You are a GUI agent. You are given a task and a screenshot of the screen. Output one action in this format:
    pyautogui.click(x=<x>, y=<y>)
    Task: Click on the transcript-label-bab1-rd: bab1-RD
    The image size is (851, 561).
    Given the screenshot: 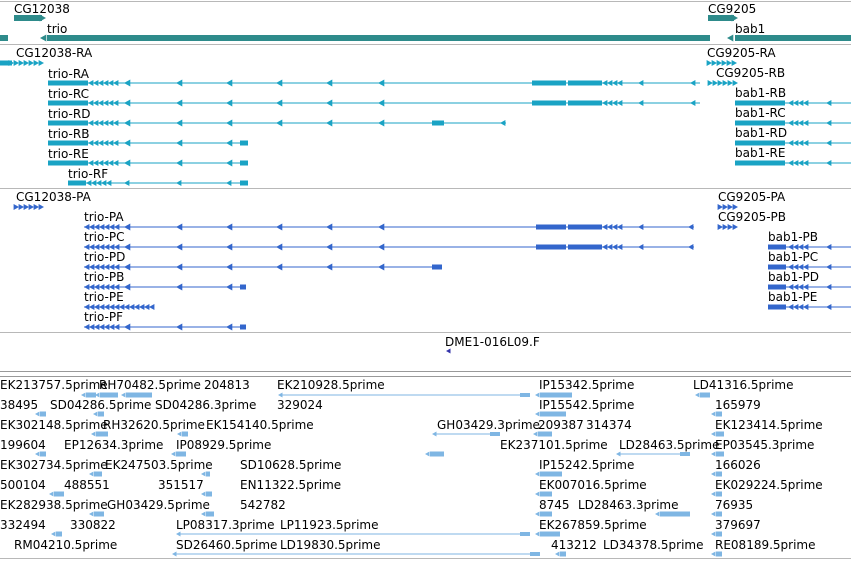 What is the action you would take?
    pyautogui.click(x=761, y=133)
    